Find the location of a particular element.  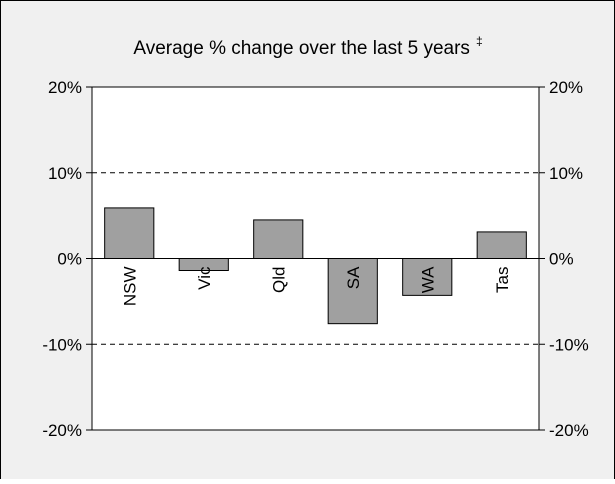

category-label-qld: Qld is located at coordinates (278, 280).